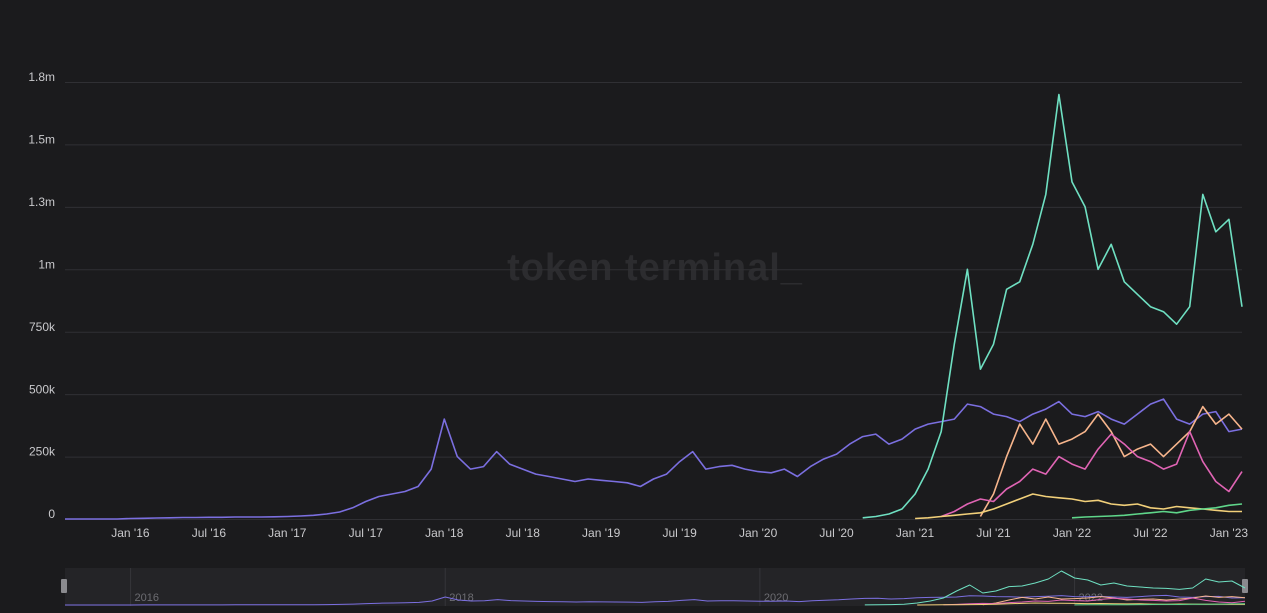 The image size is (1267, 613). I want to click on x-tick-label: Jan '21, so click(915, 533).